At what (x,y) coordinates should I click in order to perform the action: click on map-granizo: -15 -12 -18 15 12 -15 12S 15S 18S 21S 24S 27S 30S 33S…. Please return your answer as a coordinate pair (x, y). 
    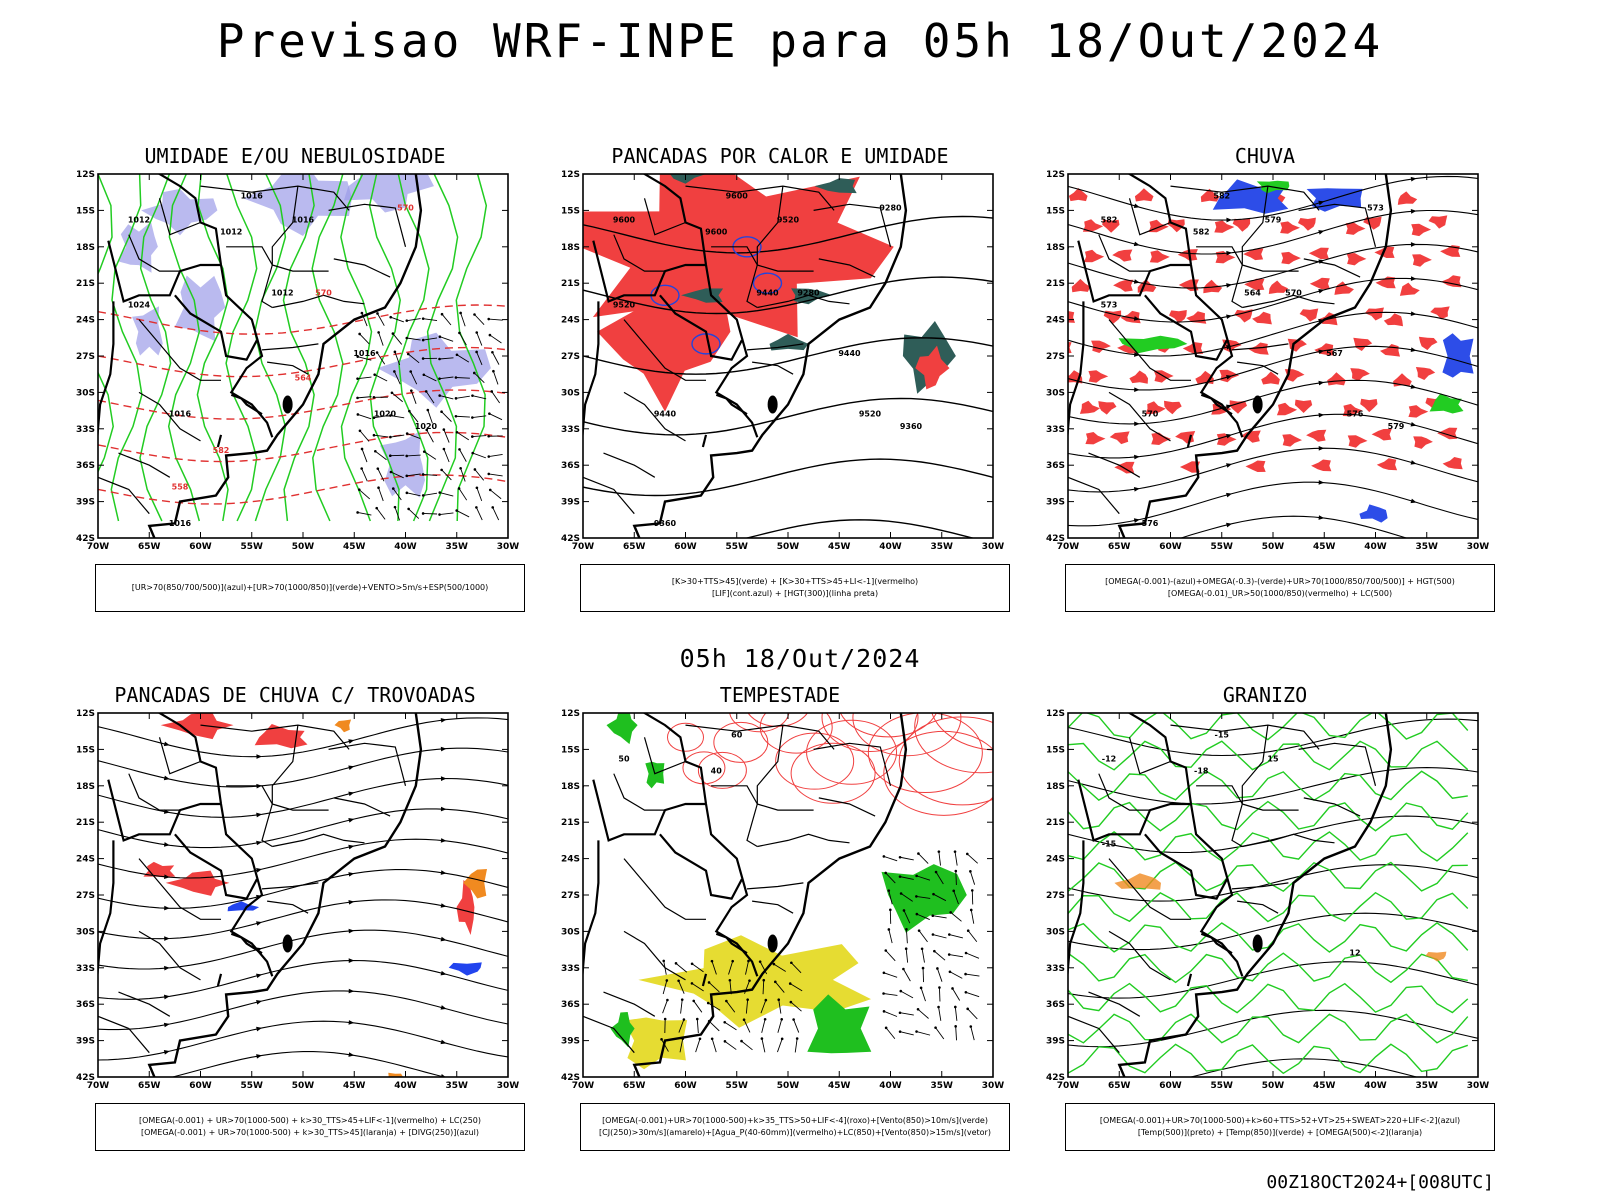
    Looking at the image, I should click on (1267, 900).